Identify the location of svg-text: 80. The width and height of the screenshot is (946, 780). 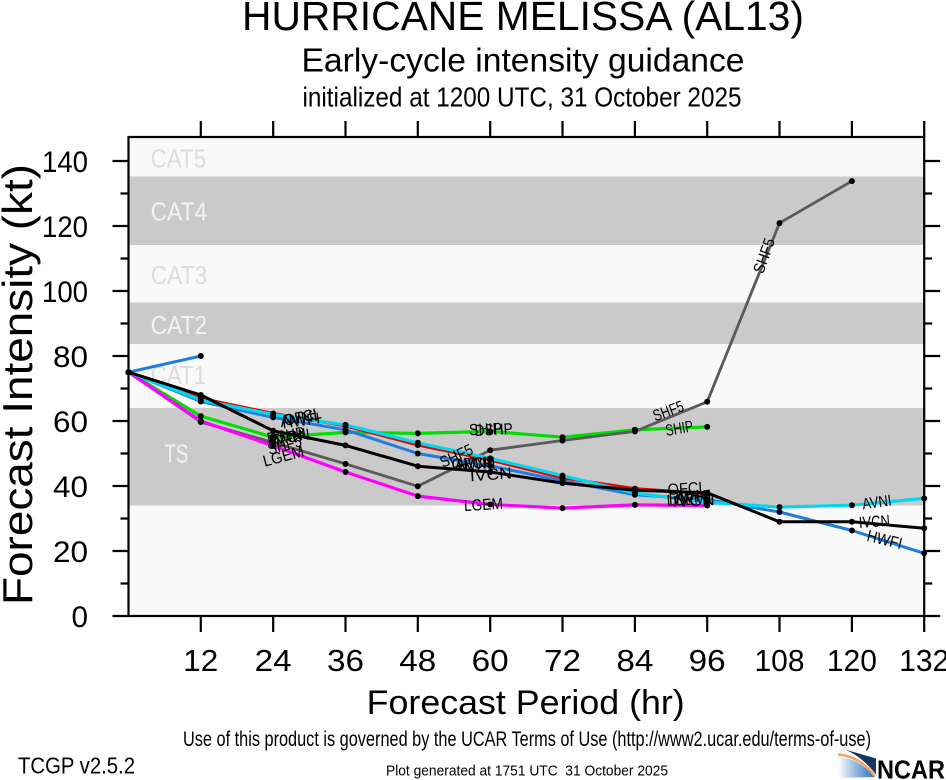
(70, 357).